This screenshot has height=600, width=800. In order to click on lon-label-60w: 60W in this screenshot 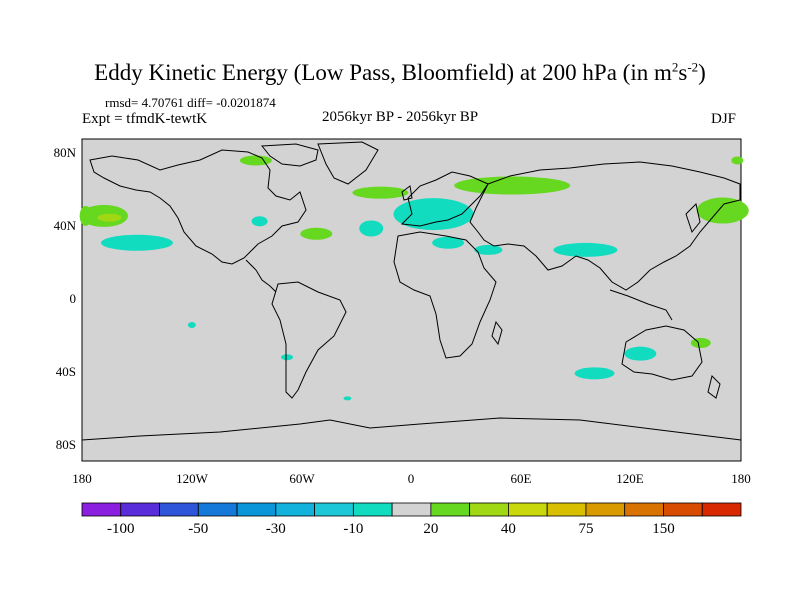, I will do `click(302, 478)`.